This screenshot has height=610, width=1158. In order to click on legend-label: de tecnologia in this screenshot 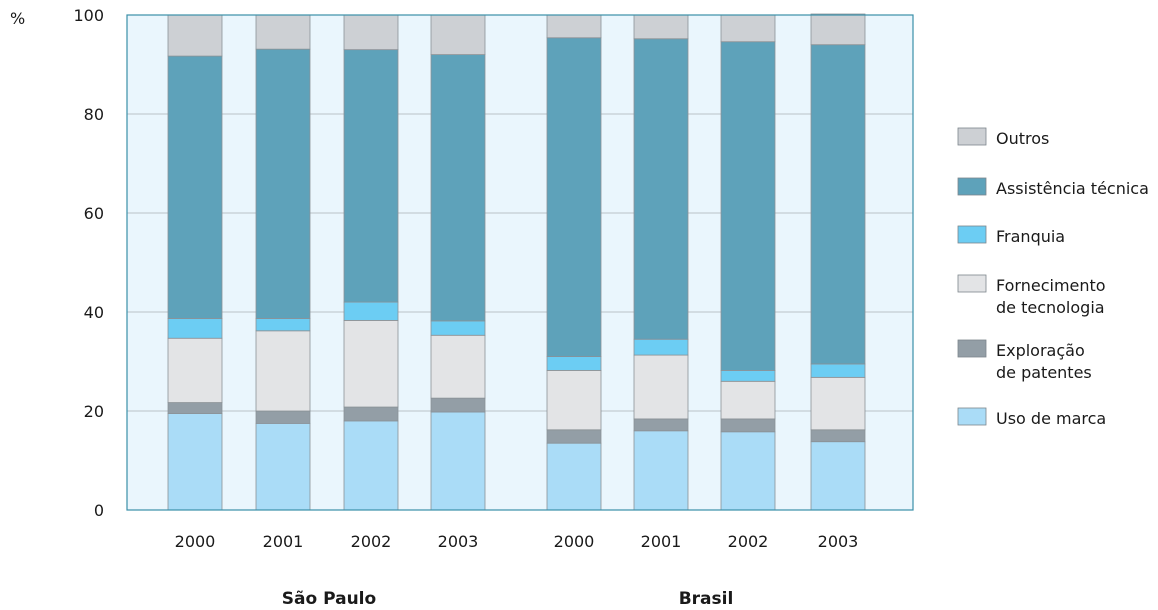, I will do `click(1050, 307)`.